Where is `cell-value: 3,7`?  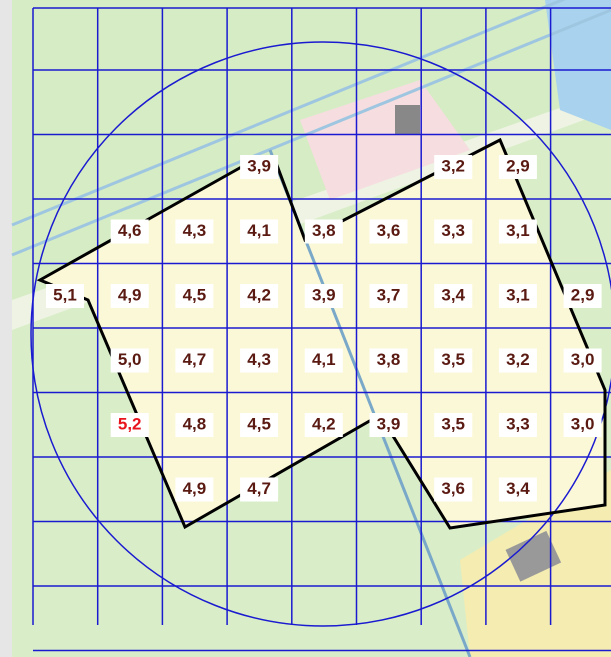 cell-value: 3,7 is located at coordinates (389, 294).